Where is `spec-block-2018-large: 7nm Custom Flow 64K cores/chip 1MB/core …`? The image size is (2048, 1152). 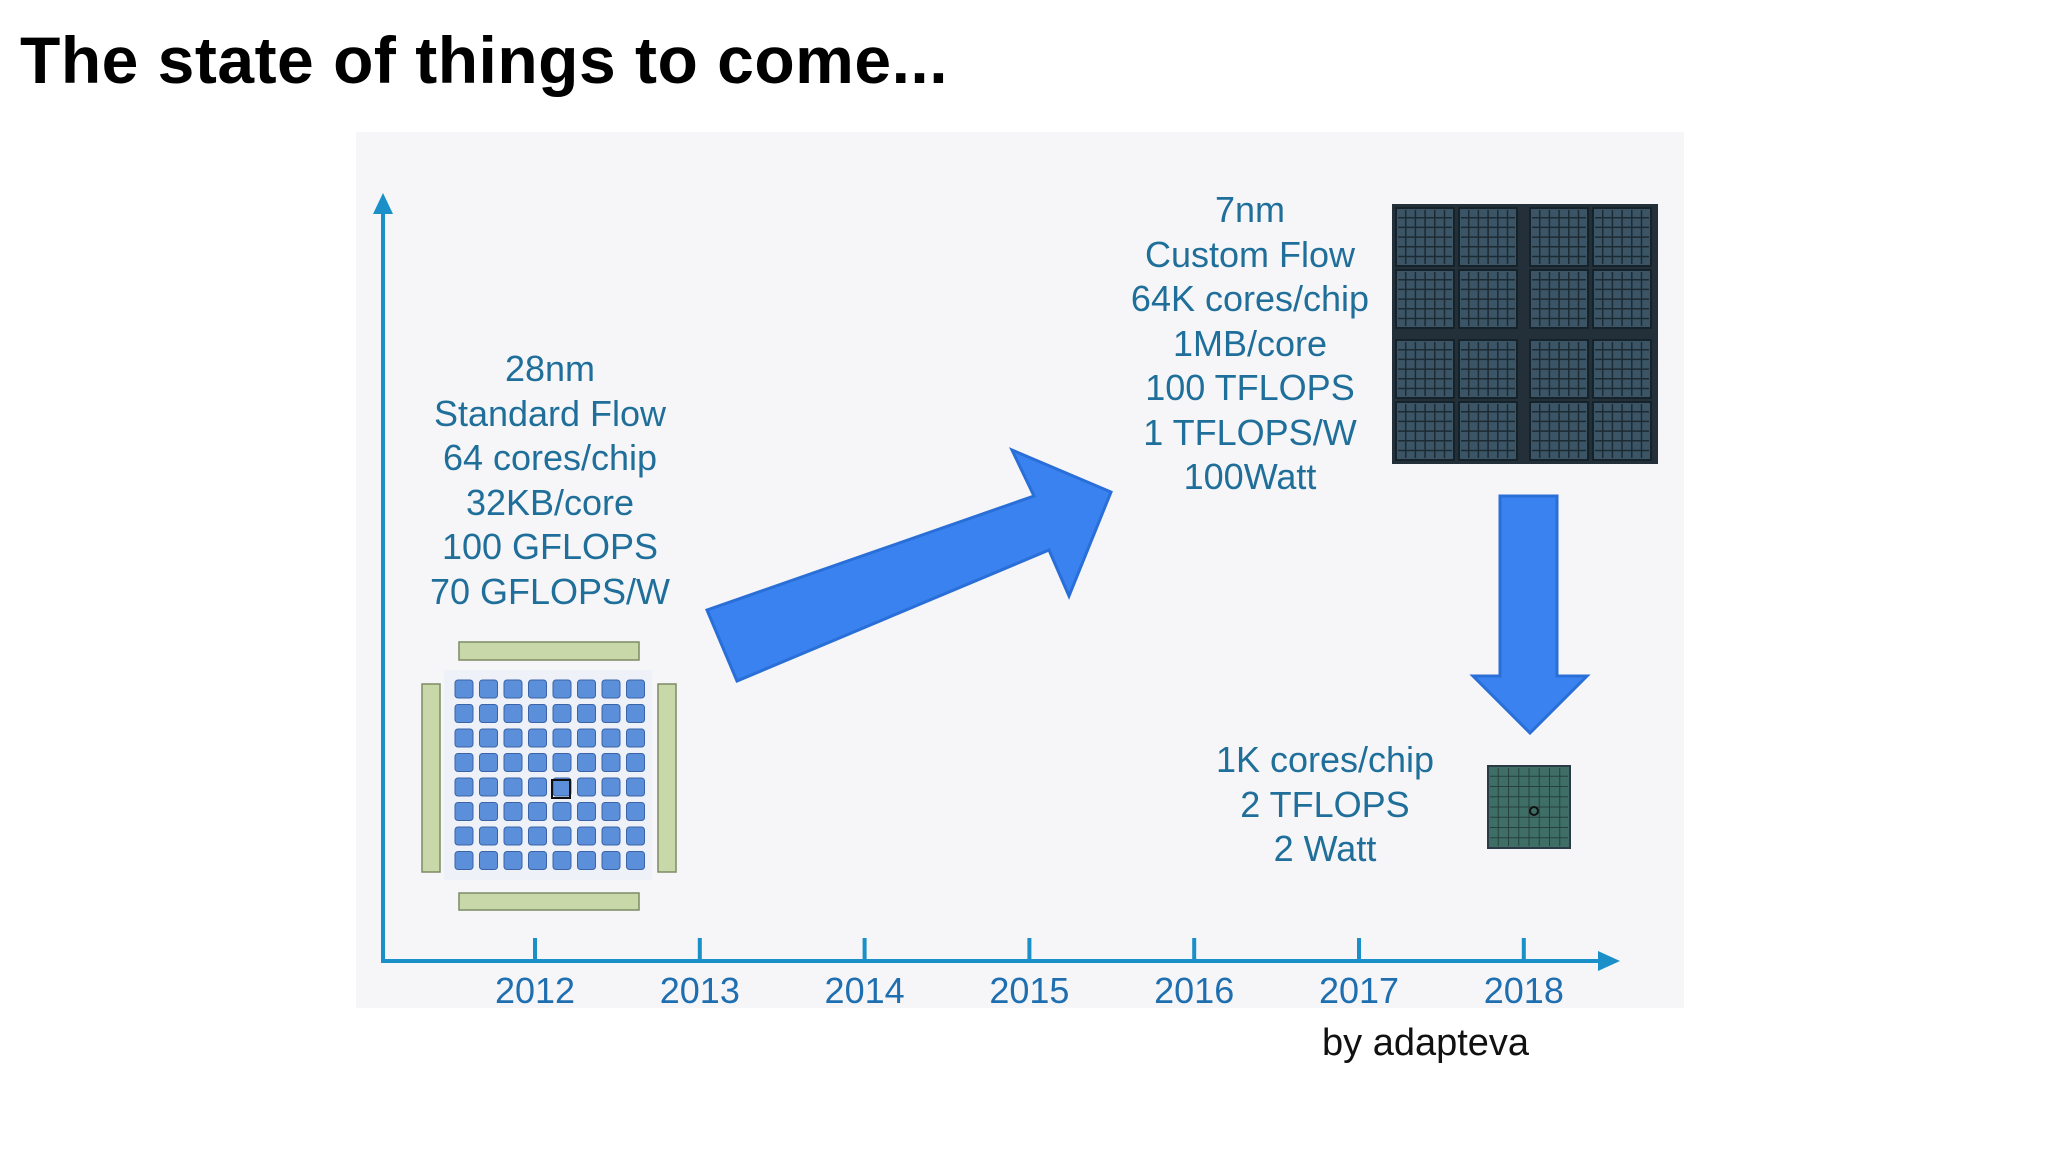 spec-block-2018-large: 7nm Custom Flow 64K cores/chip 1MB/core … is located at coordinates (1250, 344).